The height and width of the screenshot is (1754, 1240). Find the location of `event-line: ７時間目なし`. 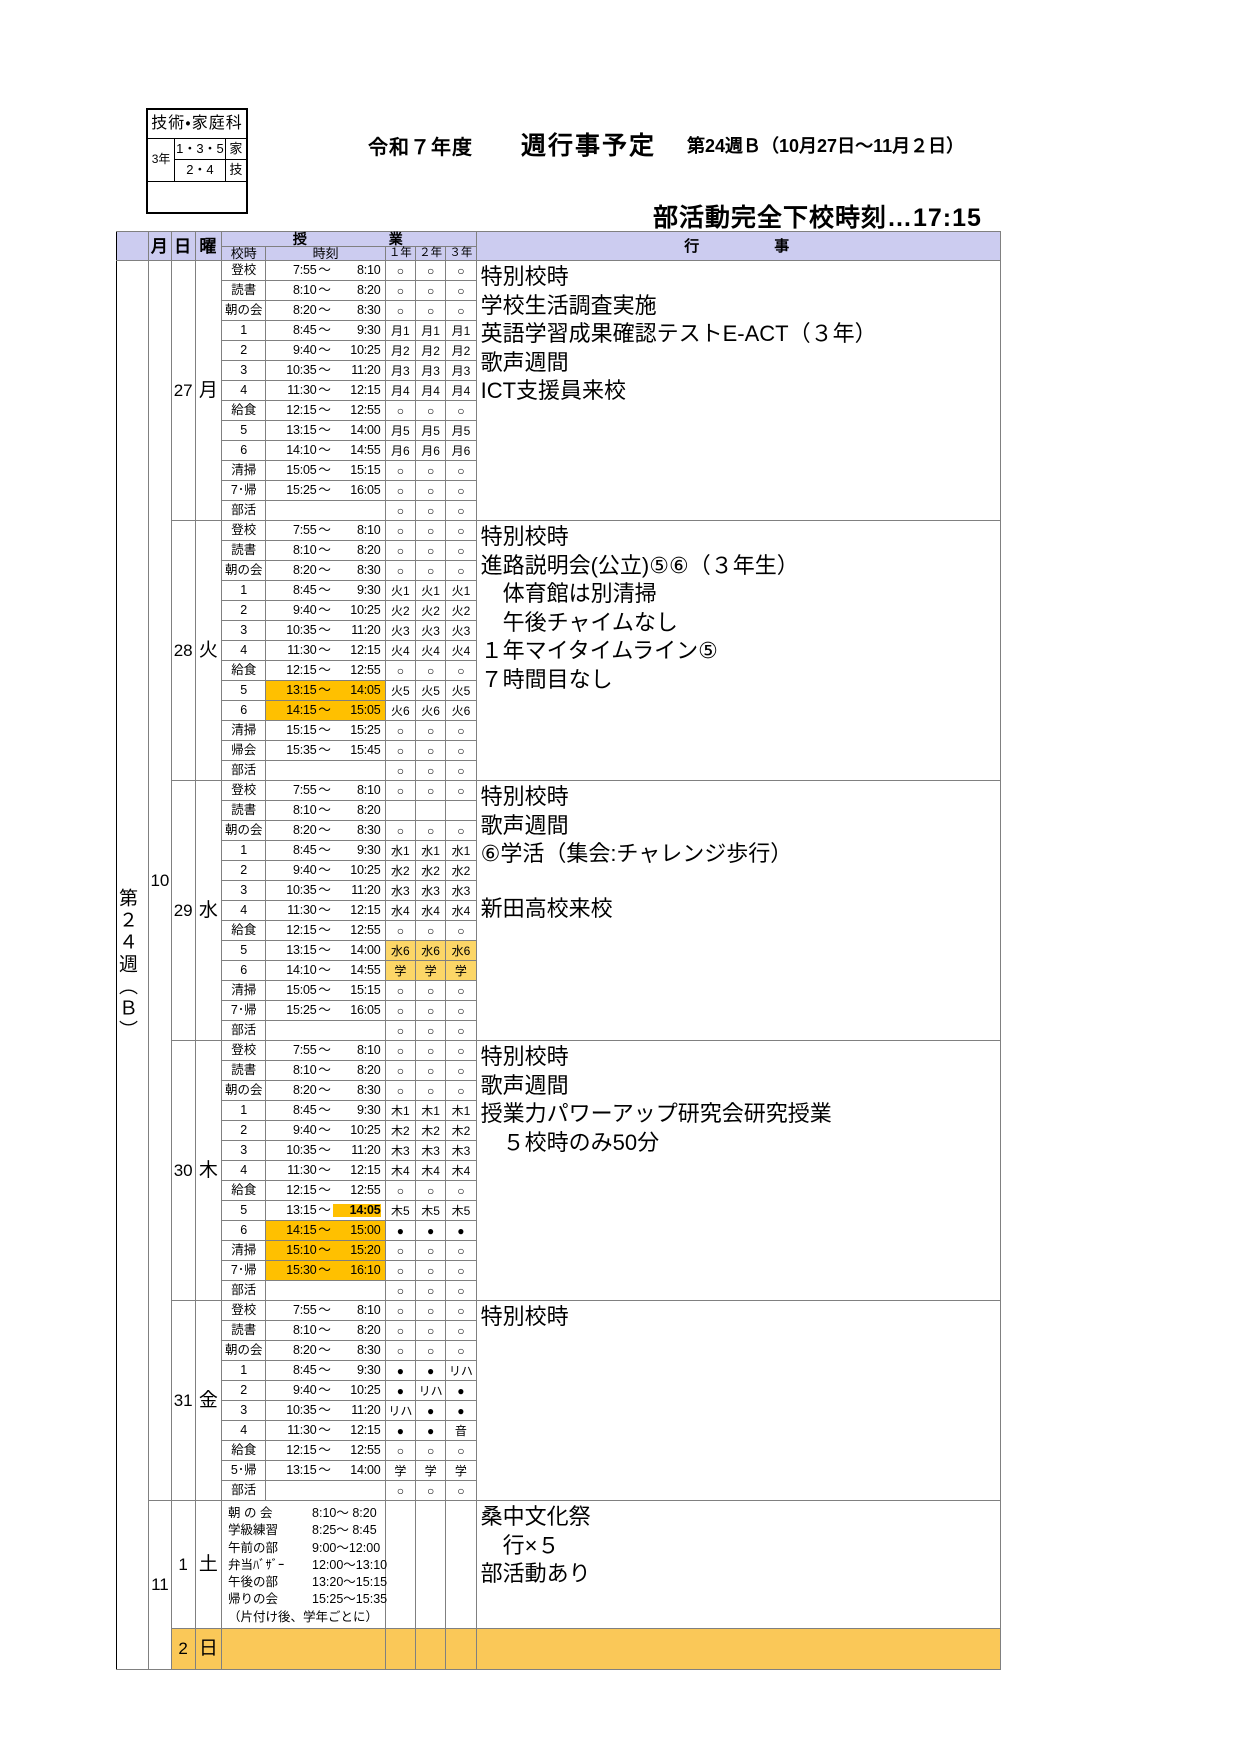

event-line: ７時間目なし is located at coordinates (546, 679).